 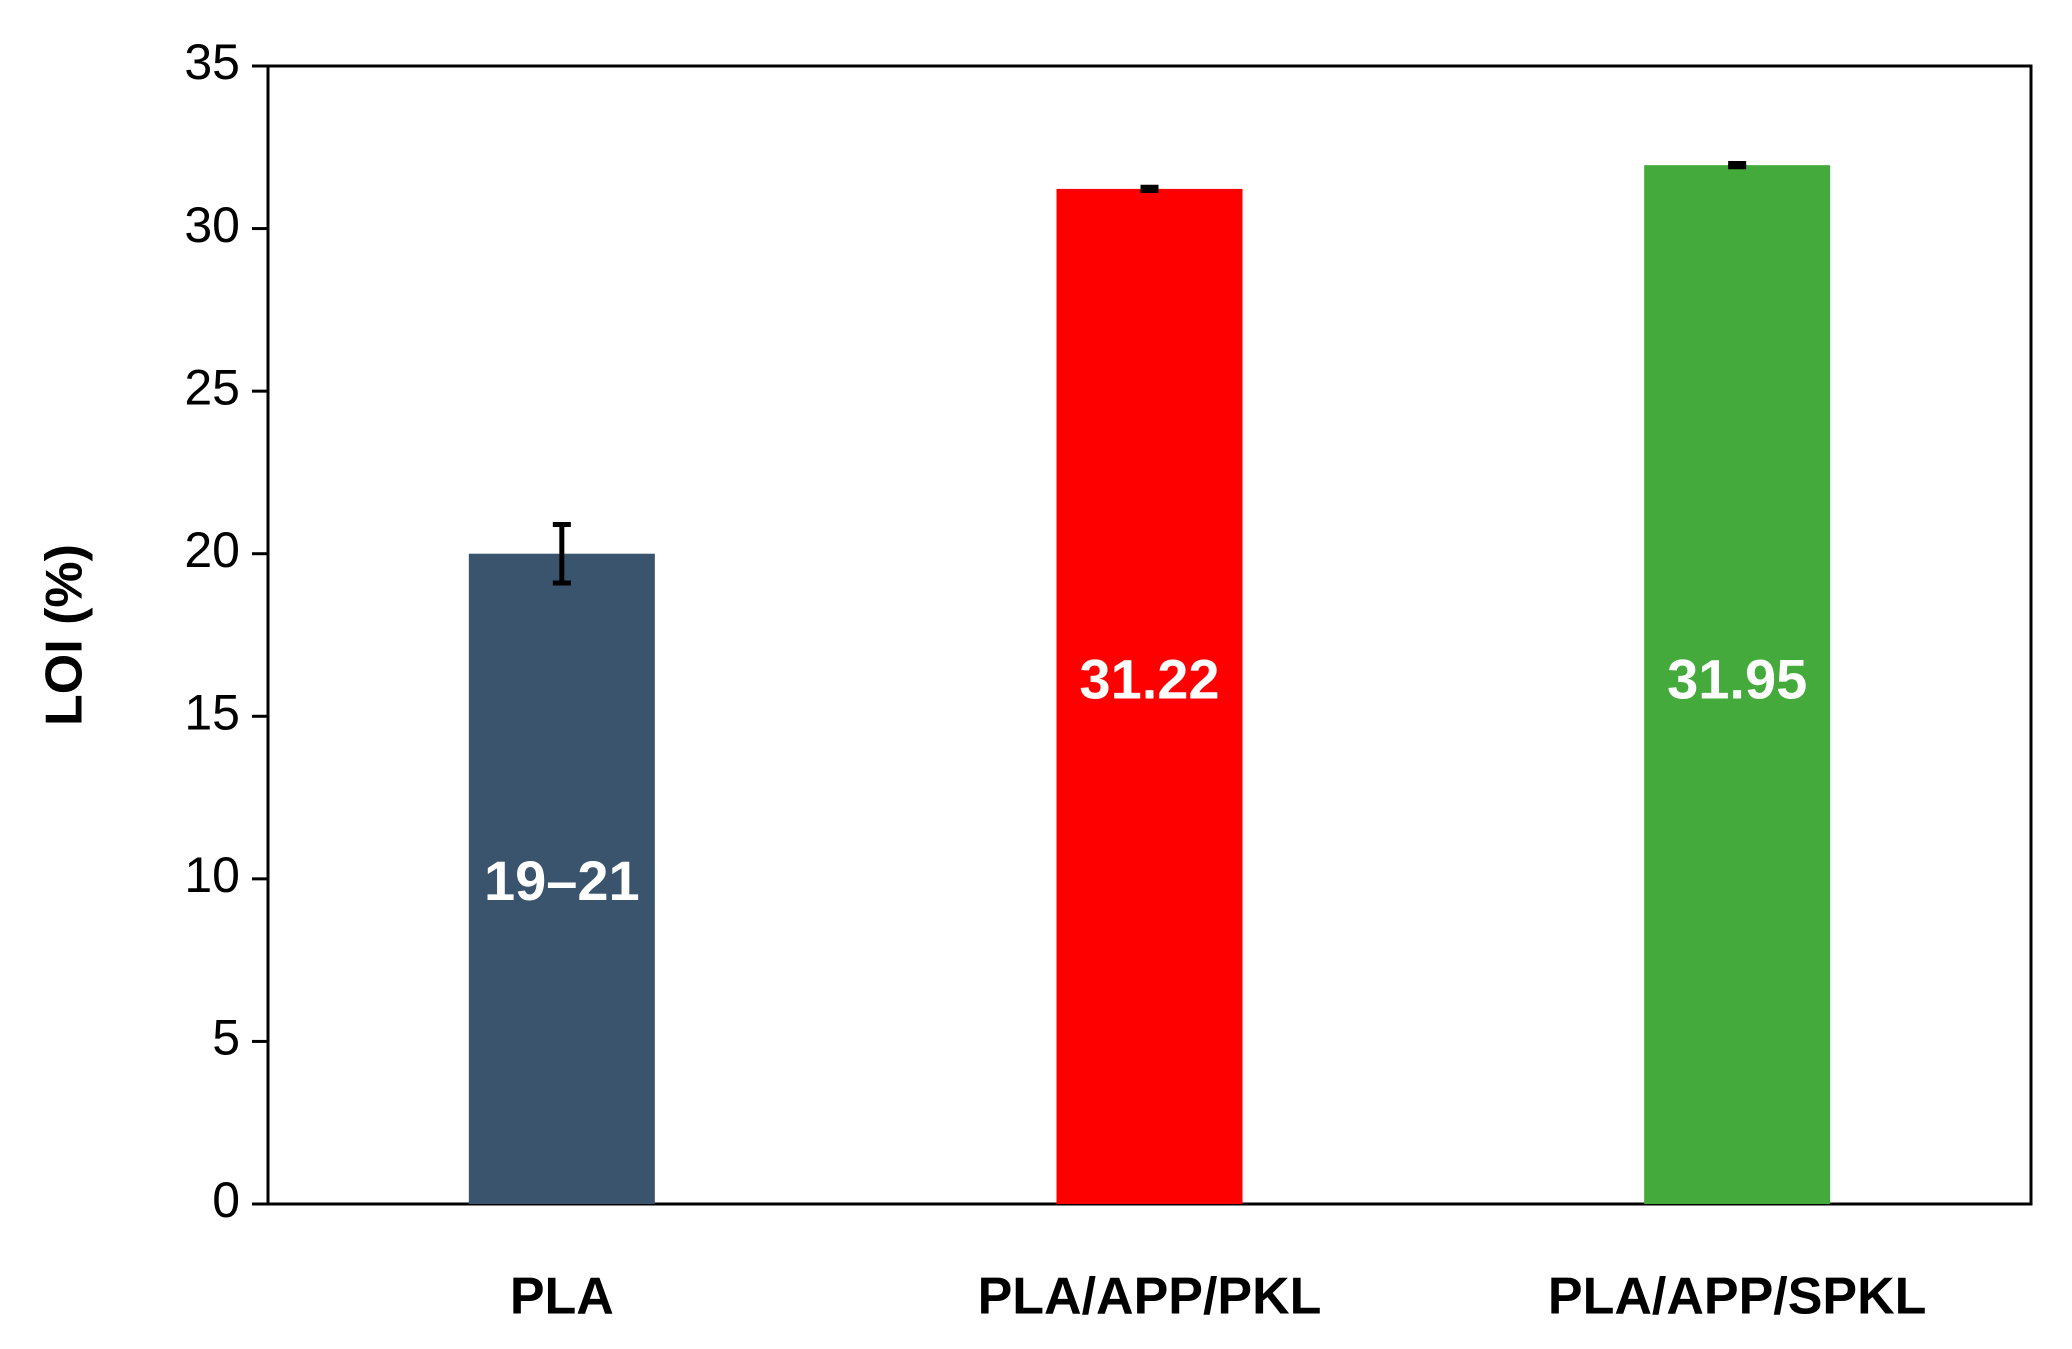 What do you see at coordinates (562, 1297) in the screenshot?
I see `x-category-label: PLA` at bounding box center [562, 1297].